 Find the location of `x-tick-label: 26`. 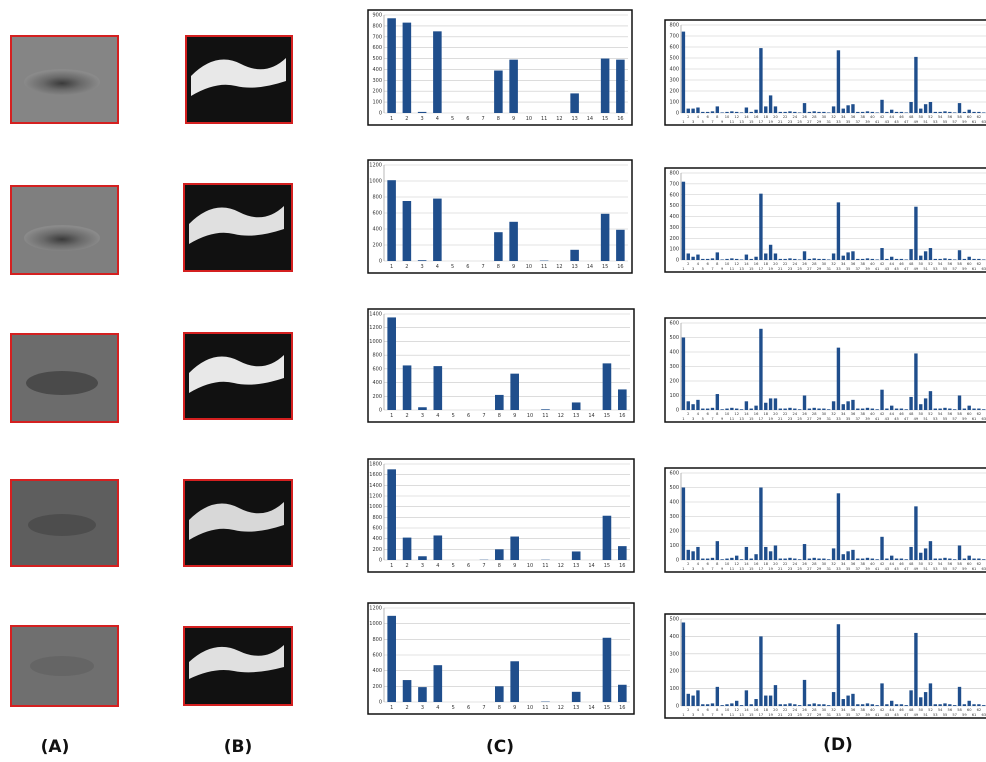

x-tick-label: 26 is located at coordinates (804, 710).